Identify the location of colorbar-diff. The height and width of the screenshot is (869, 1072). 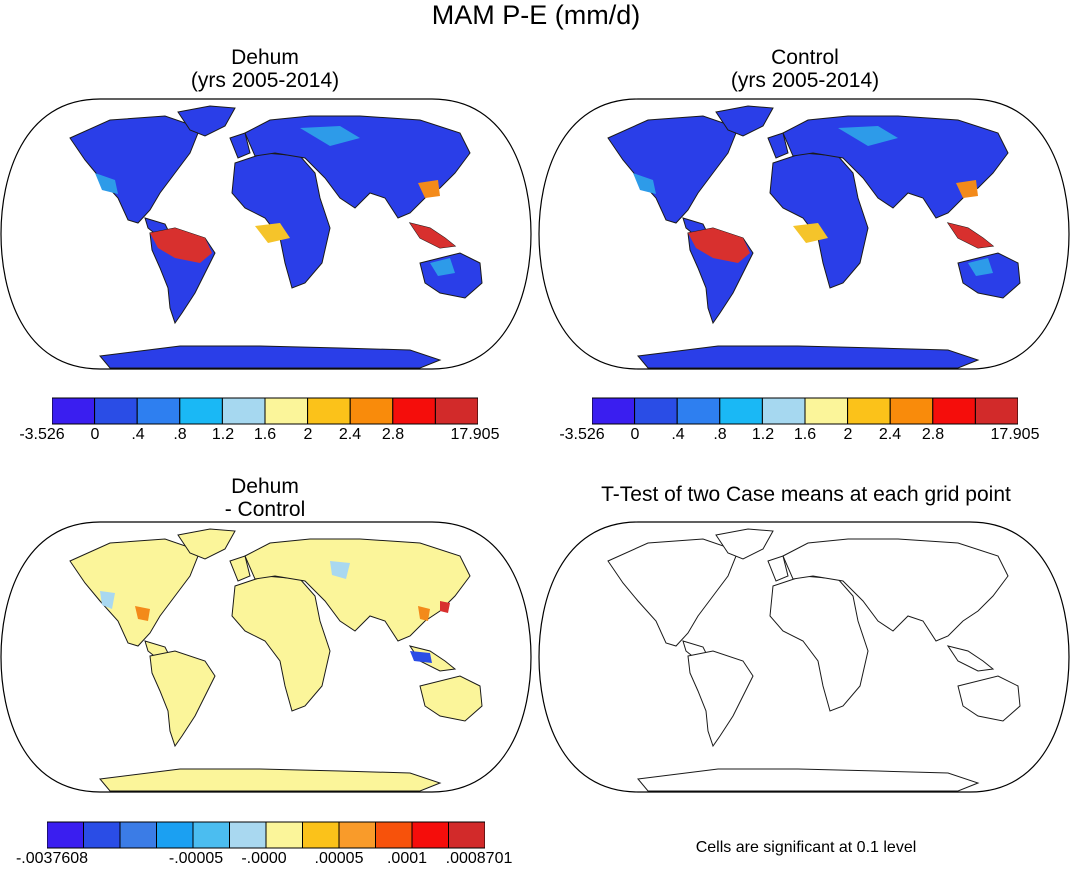
(266, 835).